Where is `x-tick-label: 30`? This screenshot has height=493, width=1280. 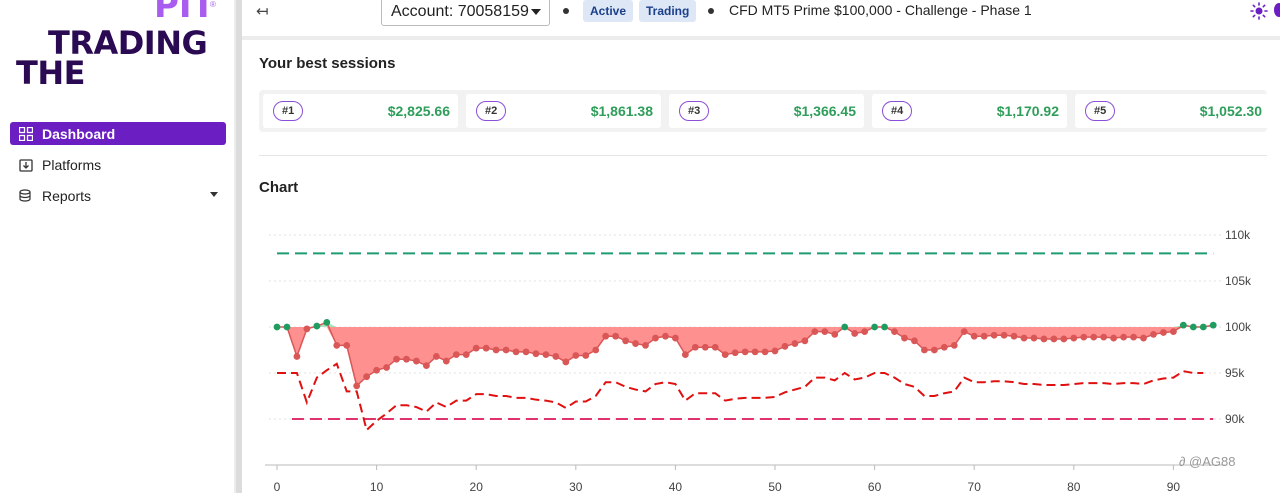
x-tick-label: 30 is located at coordinates (576, 486).